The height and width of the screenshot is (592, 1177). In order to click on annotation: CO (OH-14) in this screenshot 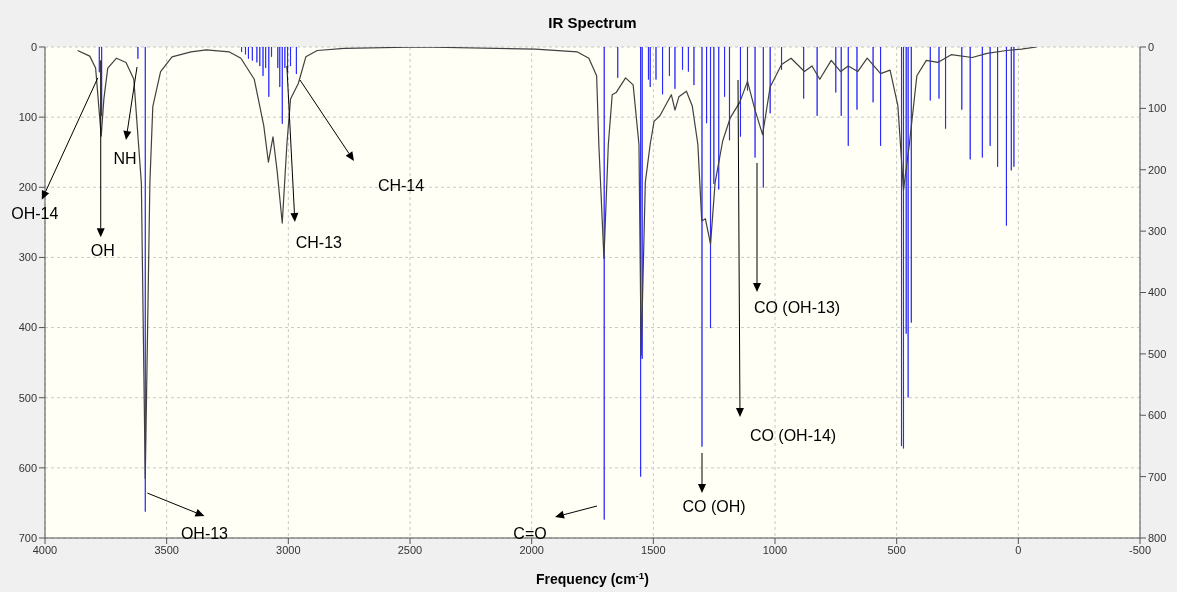, I will do `click(793, 435)`.